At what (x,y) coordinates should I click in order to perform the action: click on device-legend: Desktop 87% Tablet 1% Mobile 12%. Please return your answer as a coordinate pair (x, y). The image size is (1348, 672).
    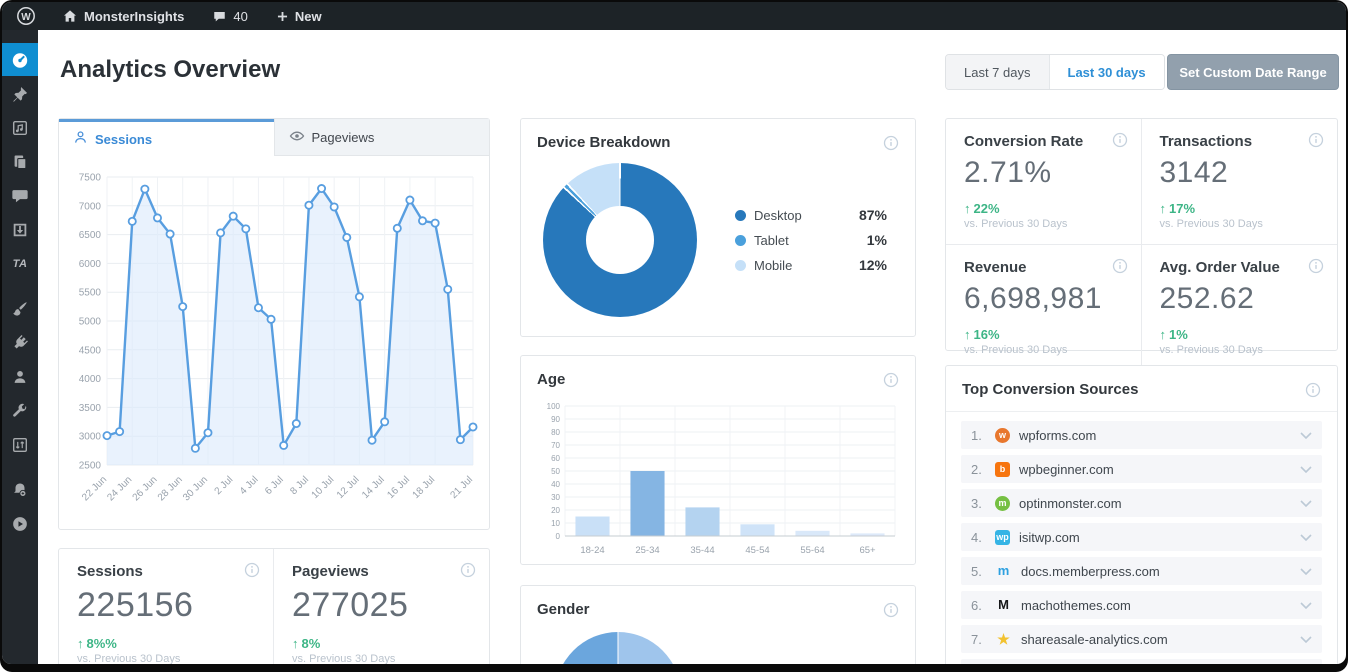
    Looking at the image, I should click on (811, 244).